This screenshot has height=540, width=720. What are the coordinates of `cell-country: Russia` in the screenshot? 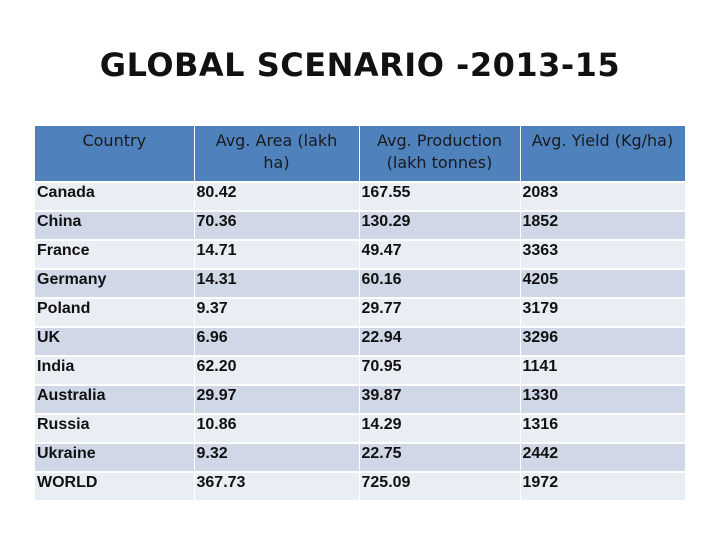 It's located at (115, 429).